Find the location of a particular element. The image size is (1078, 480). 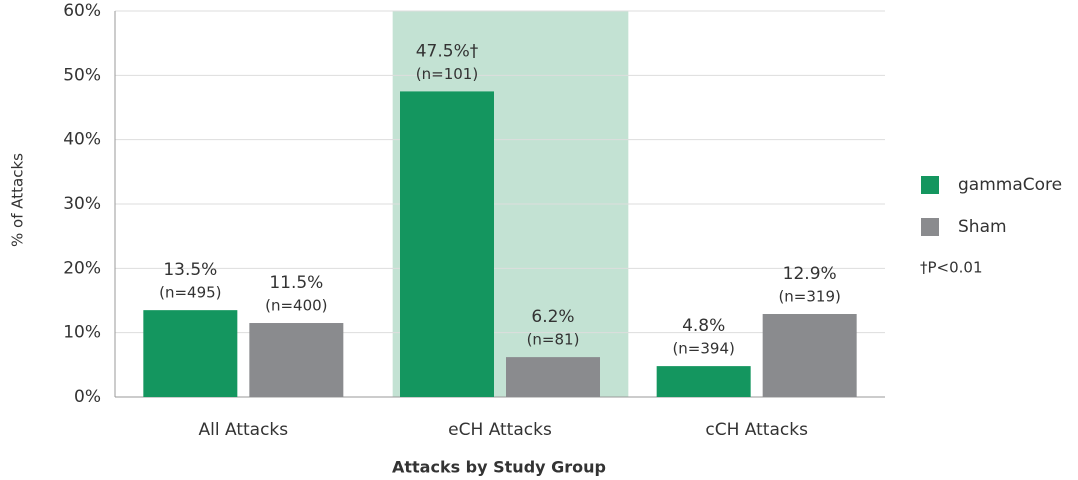

n-label: (n=495) is located at coordinates (190, 293).